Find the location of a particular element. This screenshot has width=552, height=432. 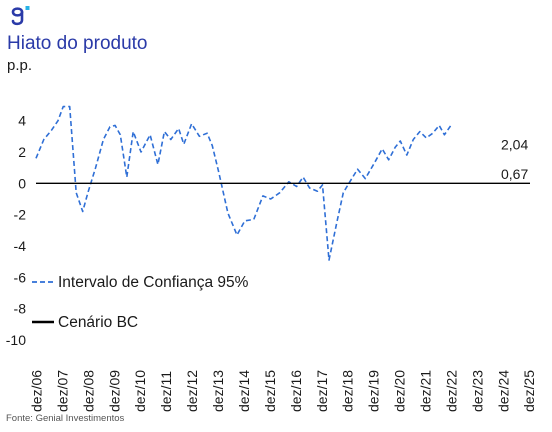

x-tick-label: dez/12 is located at coordinates (192, 391).